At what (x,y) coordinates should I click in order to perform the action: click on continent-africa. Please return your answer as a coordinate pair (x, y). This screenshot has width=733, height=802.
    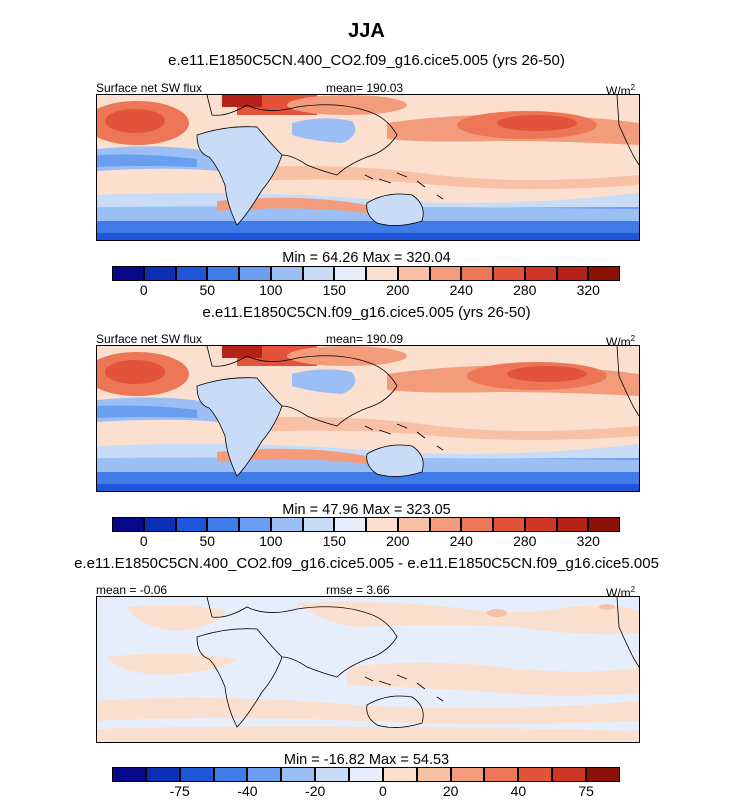
    Looking at the image, I should click on (239, 427).